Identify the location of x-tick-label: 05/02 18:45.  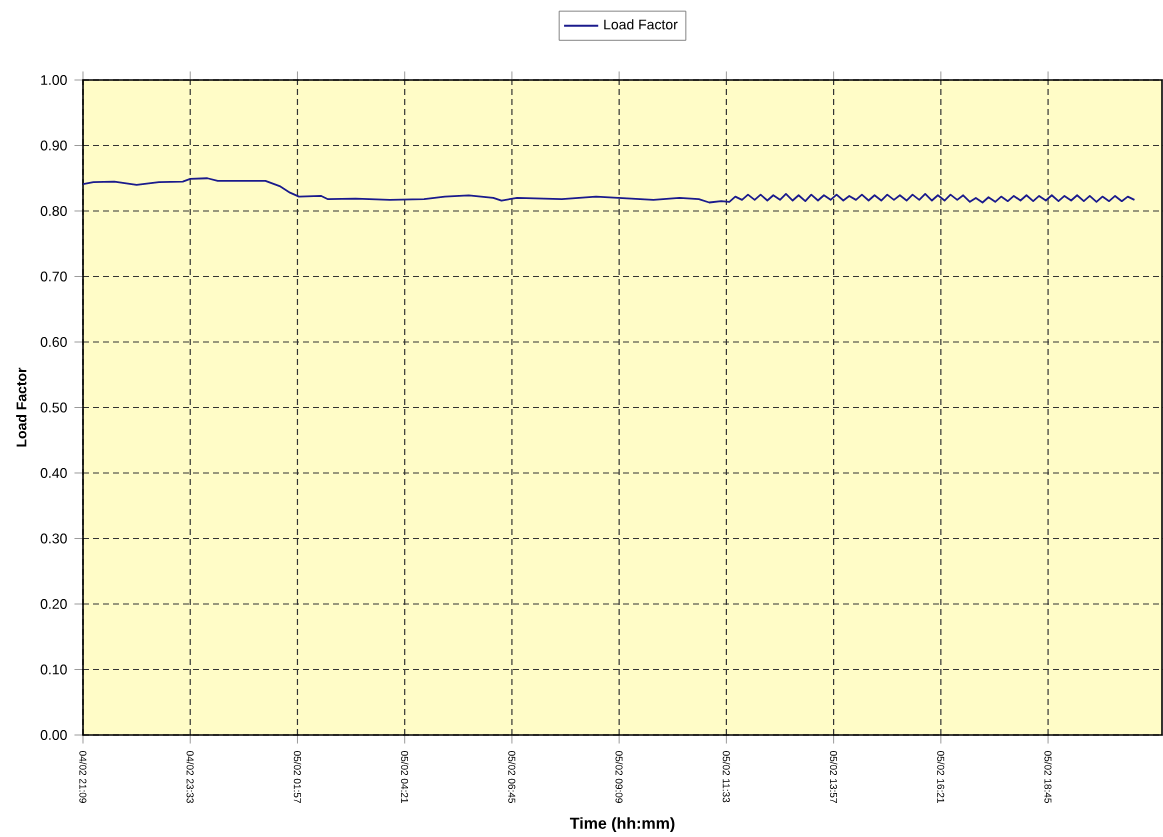
(1048, 776).